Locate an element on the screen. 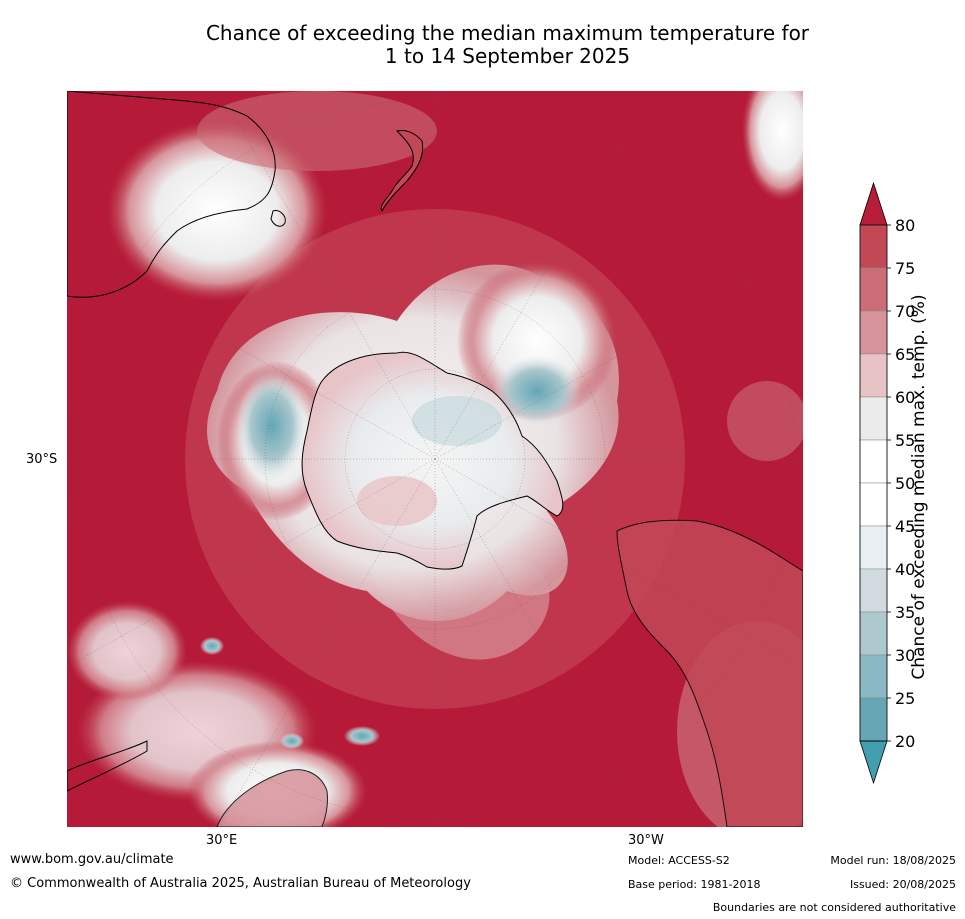 This screenshot has height=919, width=965. pale-region-east is located at coordinates (765, 421).